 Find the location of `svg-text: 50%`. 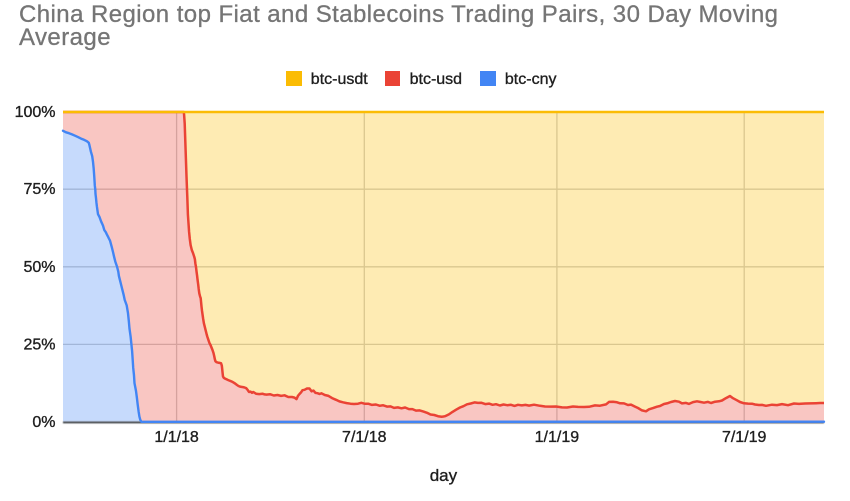

svg-text: 50% is located at coordinates (39, 267).